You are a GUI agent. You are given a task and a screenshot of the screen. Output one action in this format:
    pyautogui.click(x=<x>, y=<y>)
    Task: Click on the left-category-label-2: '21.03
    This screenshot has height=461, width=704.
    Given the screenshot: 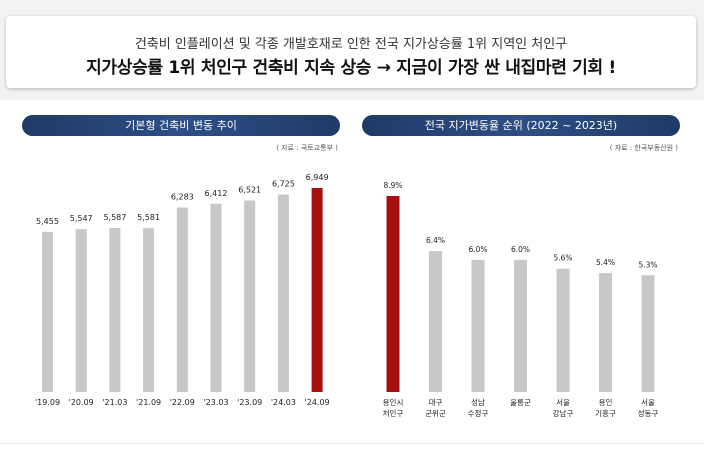 What is the action you would take?
    pyautogui.click(x=114, y=402)
    